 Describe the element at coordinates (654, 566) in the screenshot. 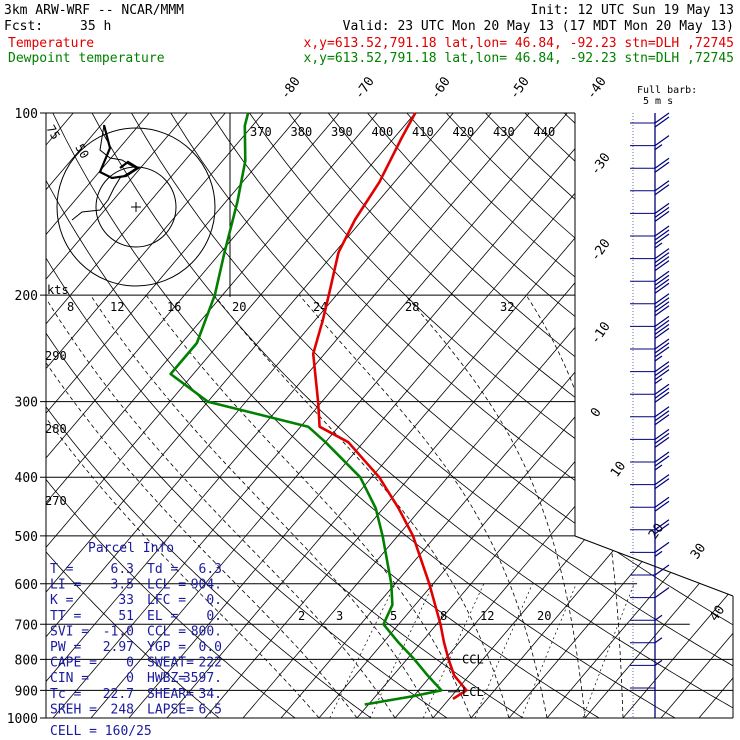

I see `right-border-slant` at that location.